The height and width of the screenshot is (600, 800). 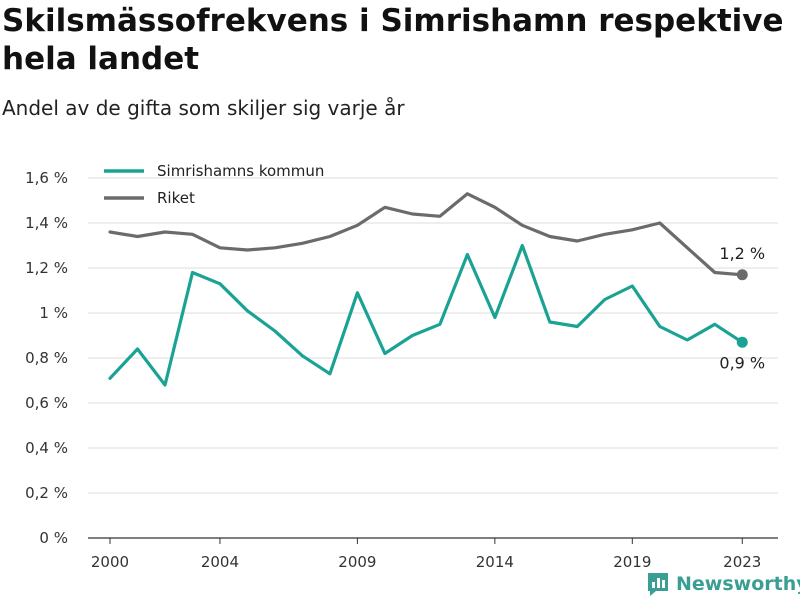 What do you see at coordinates (53, 313) in the screenshot?
I see `y-tick-label: 1 %` at bounding box center [53, 313].